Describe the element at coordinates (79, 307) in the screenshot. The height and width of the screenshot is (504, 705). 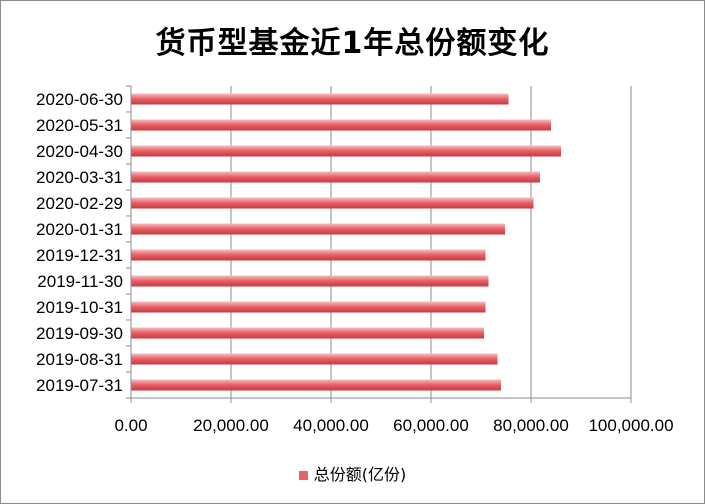
I see `y-tick-label: 2019-10-31` at that location.